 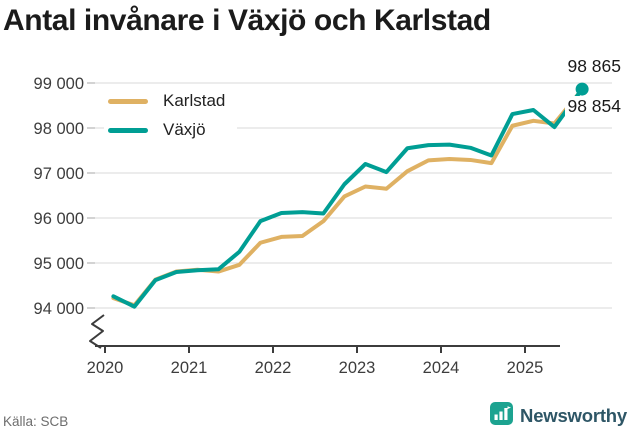 What do you see at coordinates (105, 368) in the screenshot?
I see `x-tick-label: 2020` at bounding box center [105, 368].